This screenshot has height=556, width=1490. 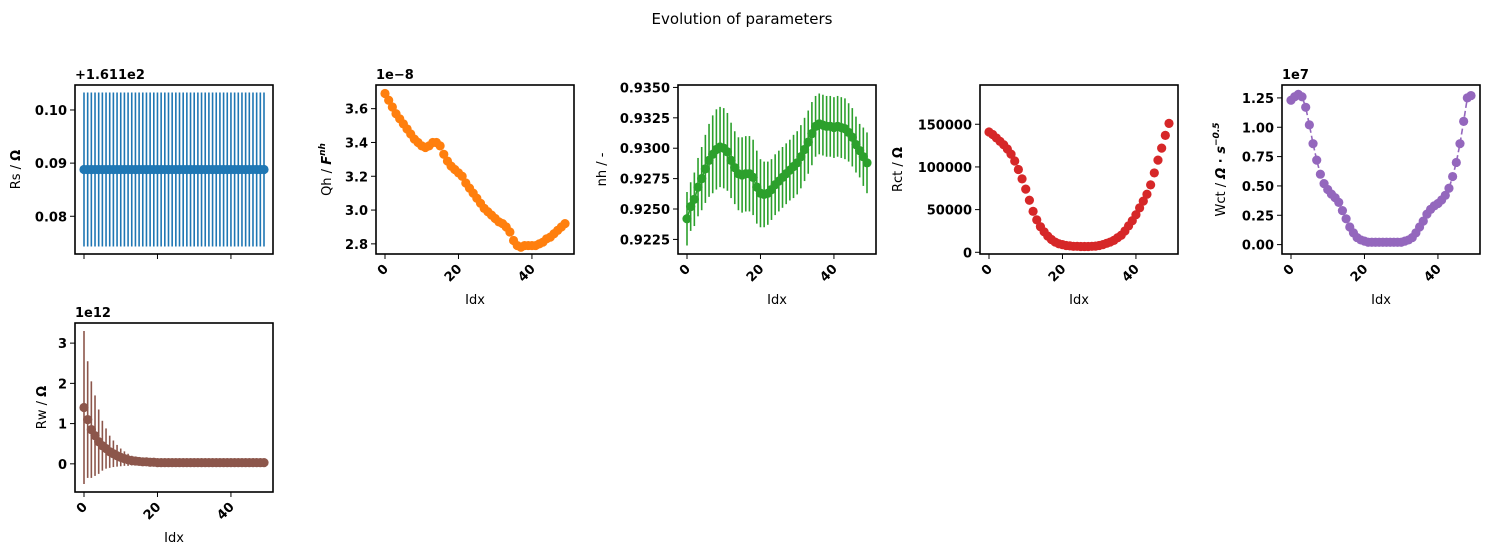 What do you see at coordinates (645, 119) in the screenshot?
I see `y-tick-label: 0.9325` at bounding box center [645, 119].